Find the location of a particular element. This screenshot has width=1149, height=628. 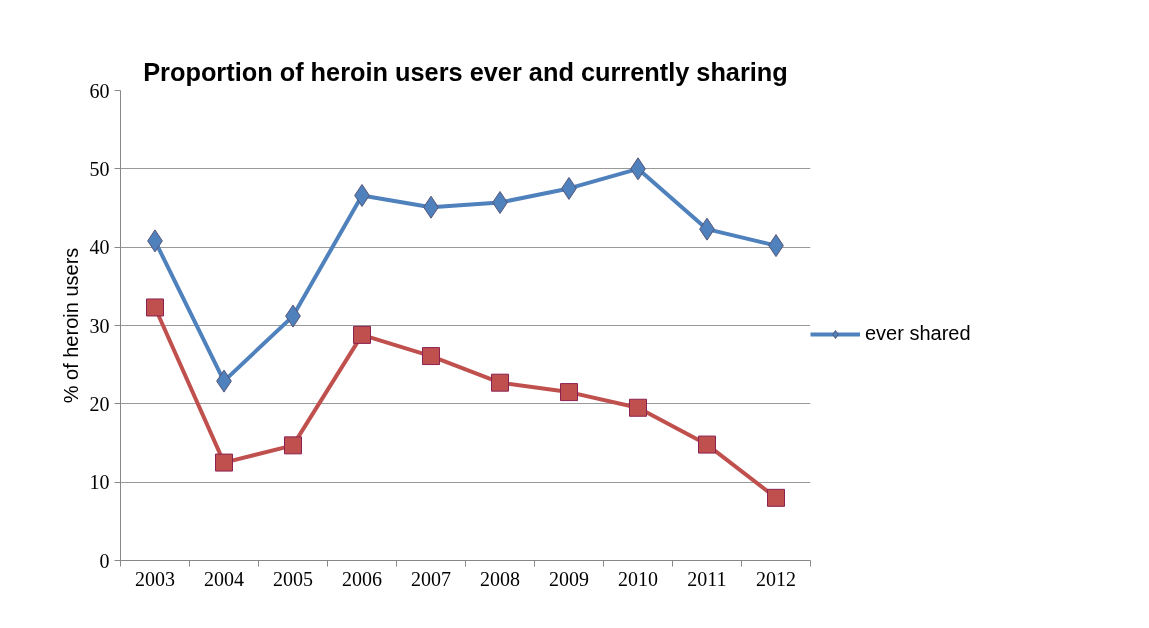

x-tick-label: 2003 is located at coordinates (155, 578).